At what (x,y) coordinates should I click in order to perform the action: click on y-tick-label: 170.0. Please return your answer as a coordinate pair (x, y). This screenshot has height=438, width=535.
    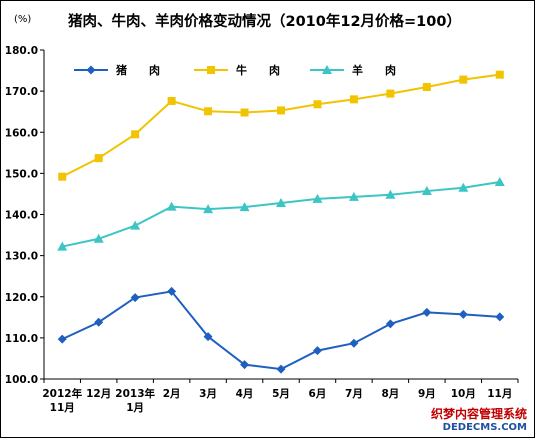
    Looking at the image, I should click on (21, 92).